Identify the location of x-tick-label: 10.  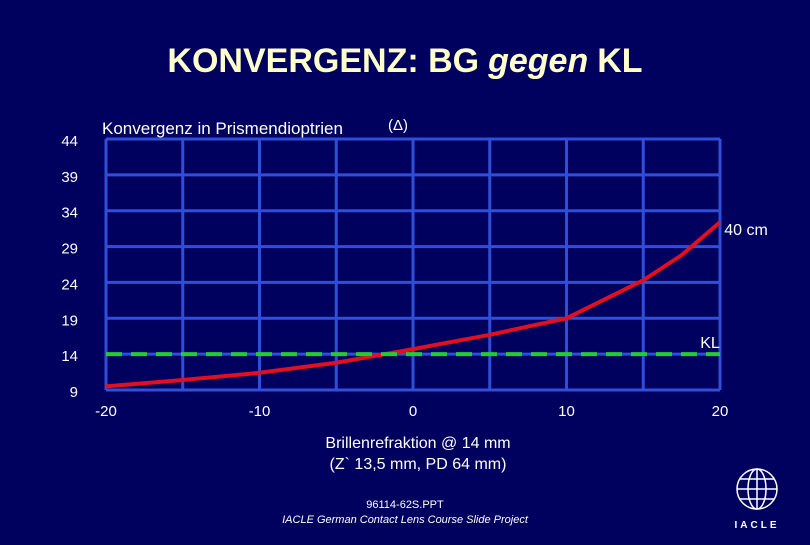
(566, 411).